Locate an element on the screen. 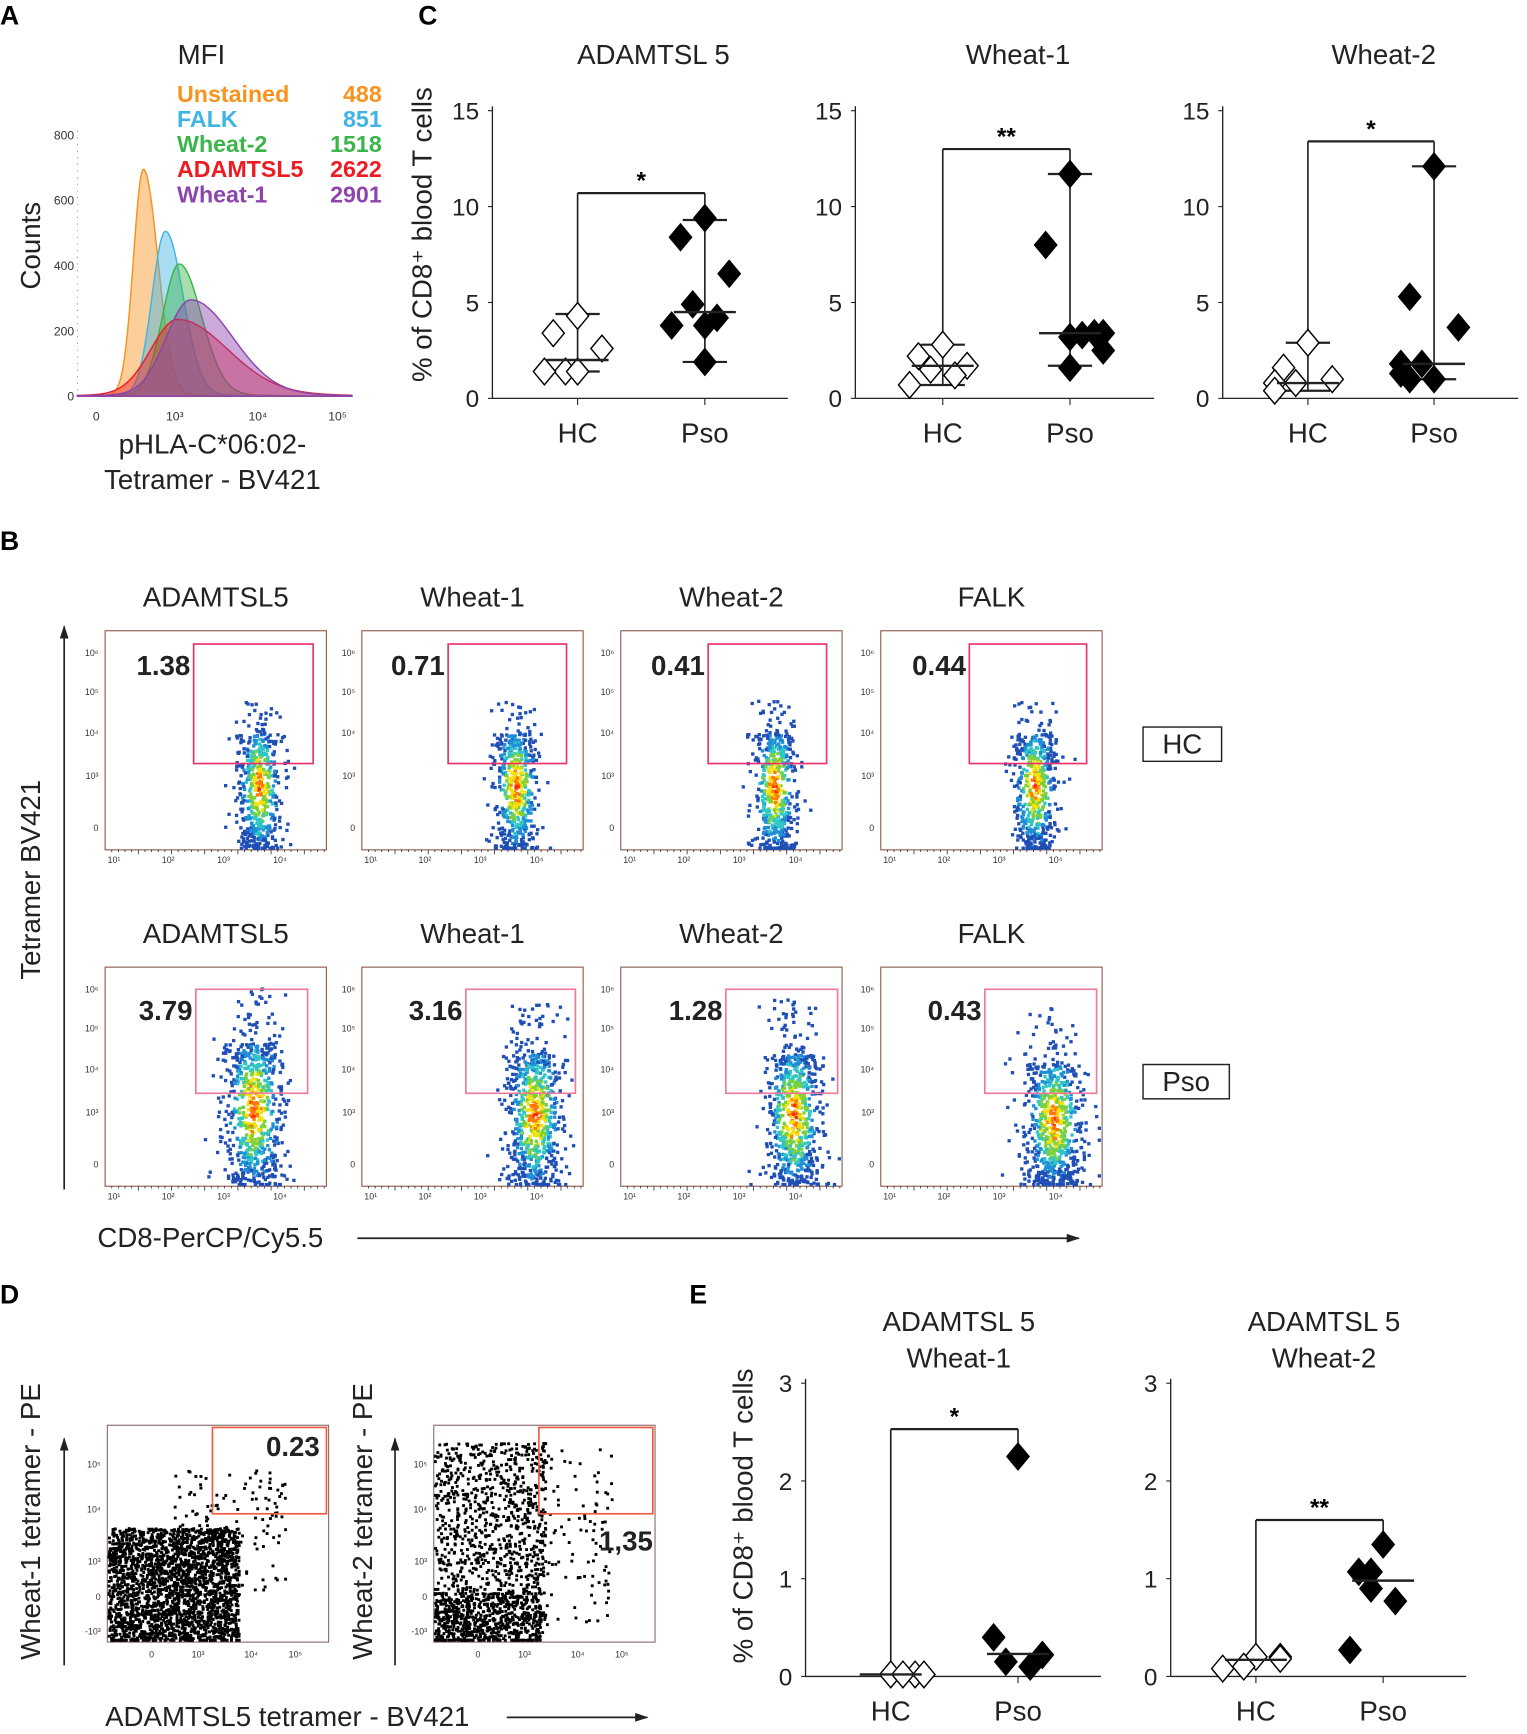  x-tick-label: 10² is located at coordinates (683, 1197).